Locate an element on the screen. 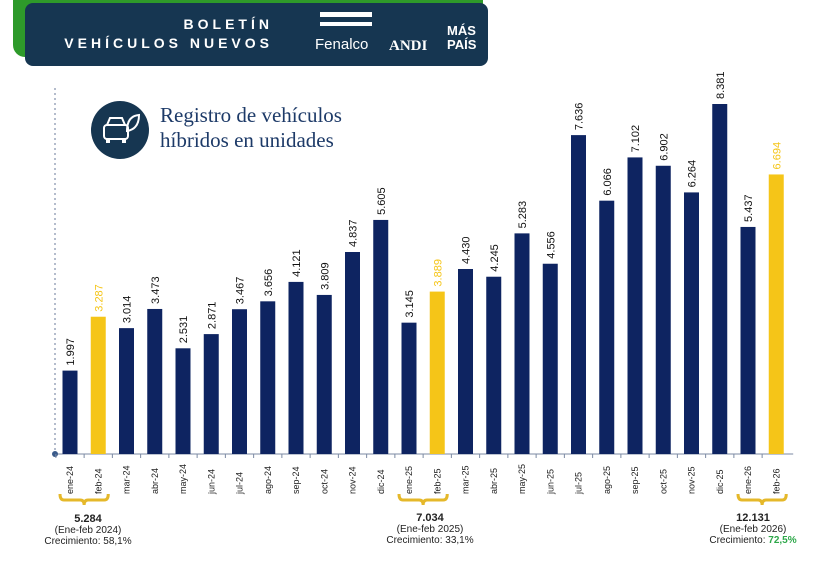  tick-label-jun-24: jun-24 is located at coordinates (211, 482).